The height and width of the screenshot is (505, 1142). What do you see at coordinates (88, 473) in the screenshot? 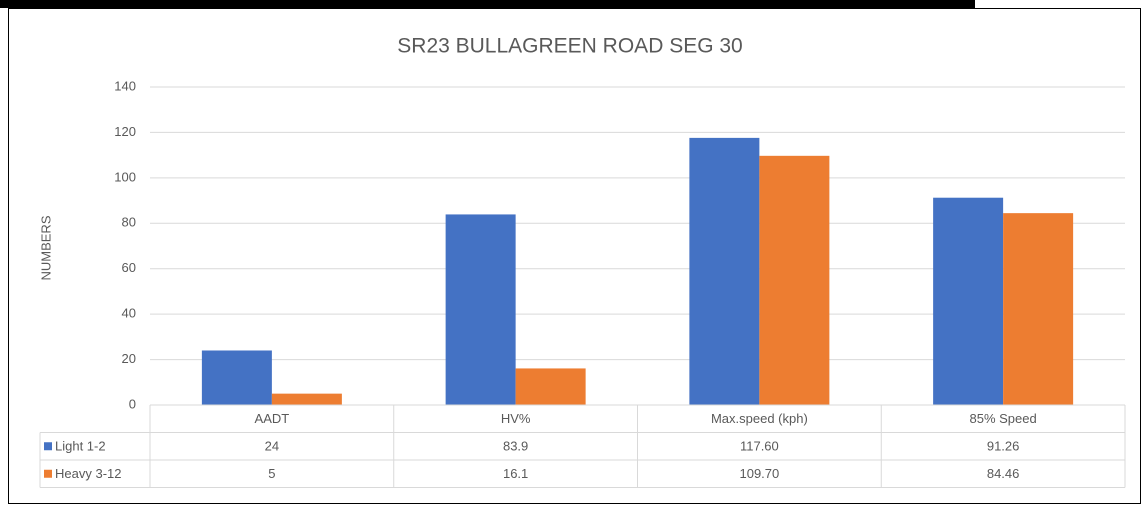
I see `legend-label: Heavy 3-12` at bounding box center [88, 473].